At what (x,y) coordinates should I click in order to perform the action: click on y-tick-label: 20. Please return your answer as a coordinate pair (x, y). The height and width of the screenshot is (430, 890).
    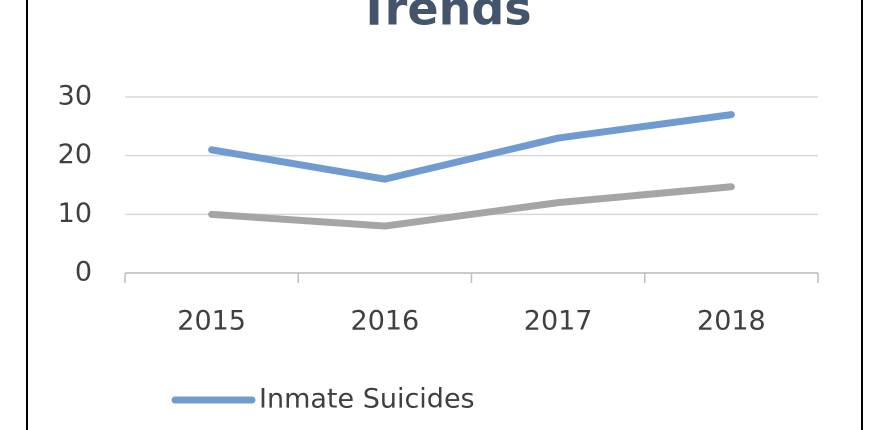
    Looking at the image, I should click on (75, 154).